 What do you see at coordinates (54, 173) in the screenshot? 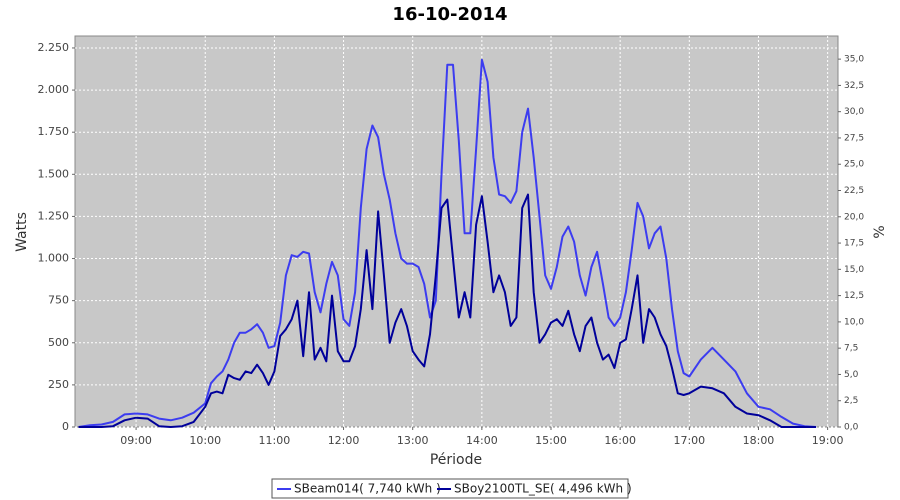
I see `y-tick-label: 1.500` at bounding box center [54, 173].